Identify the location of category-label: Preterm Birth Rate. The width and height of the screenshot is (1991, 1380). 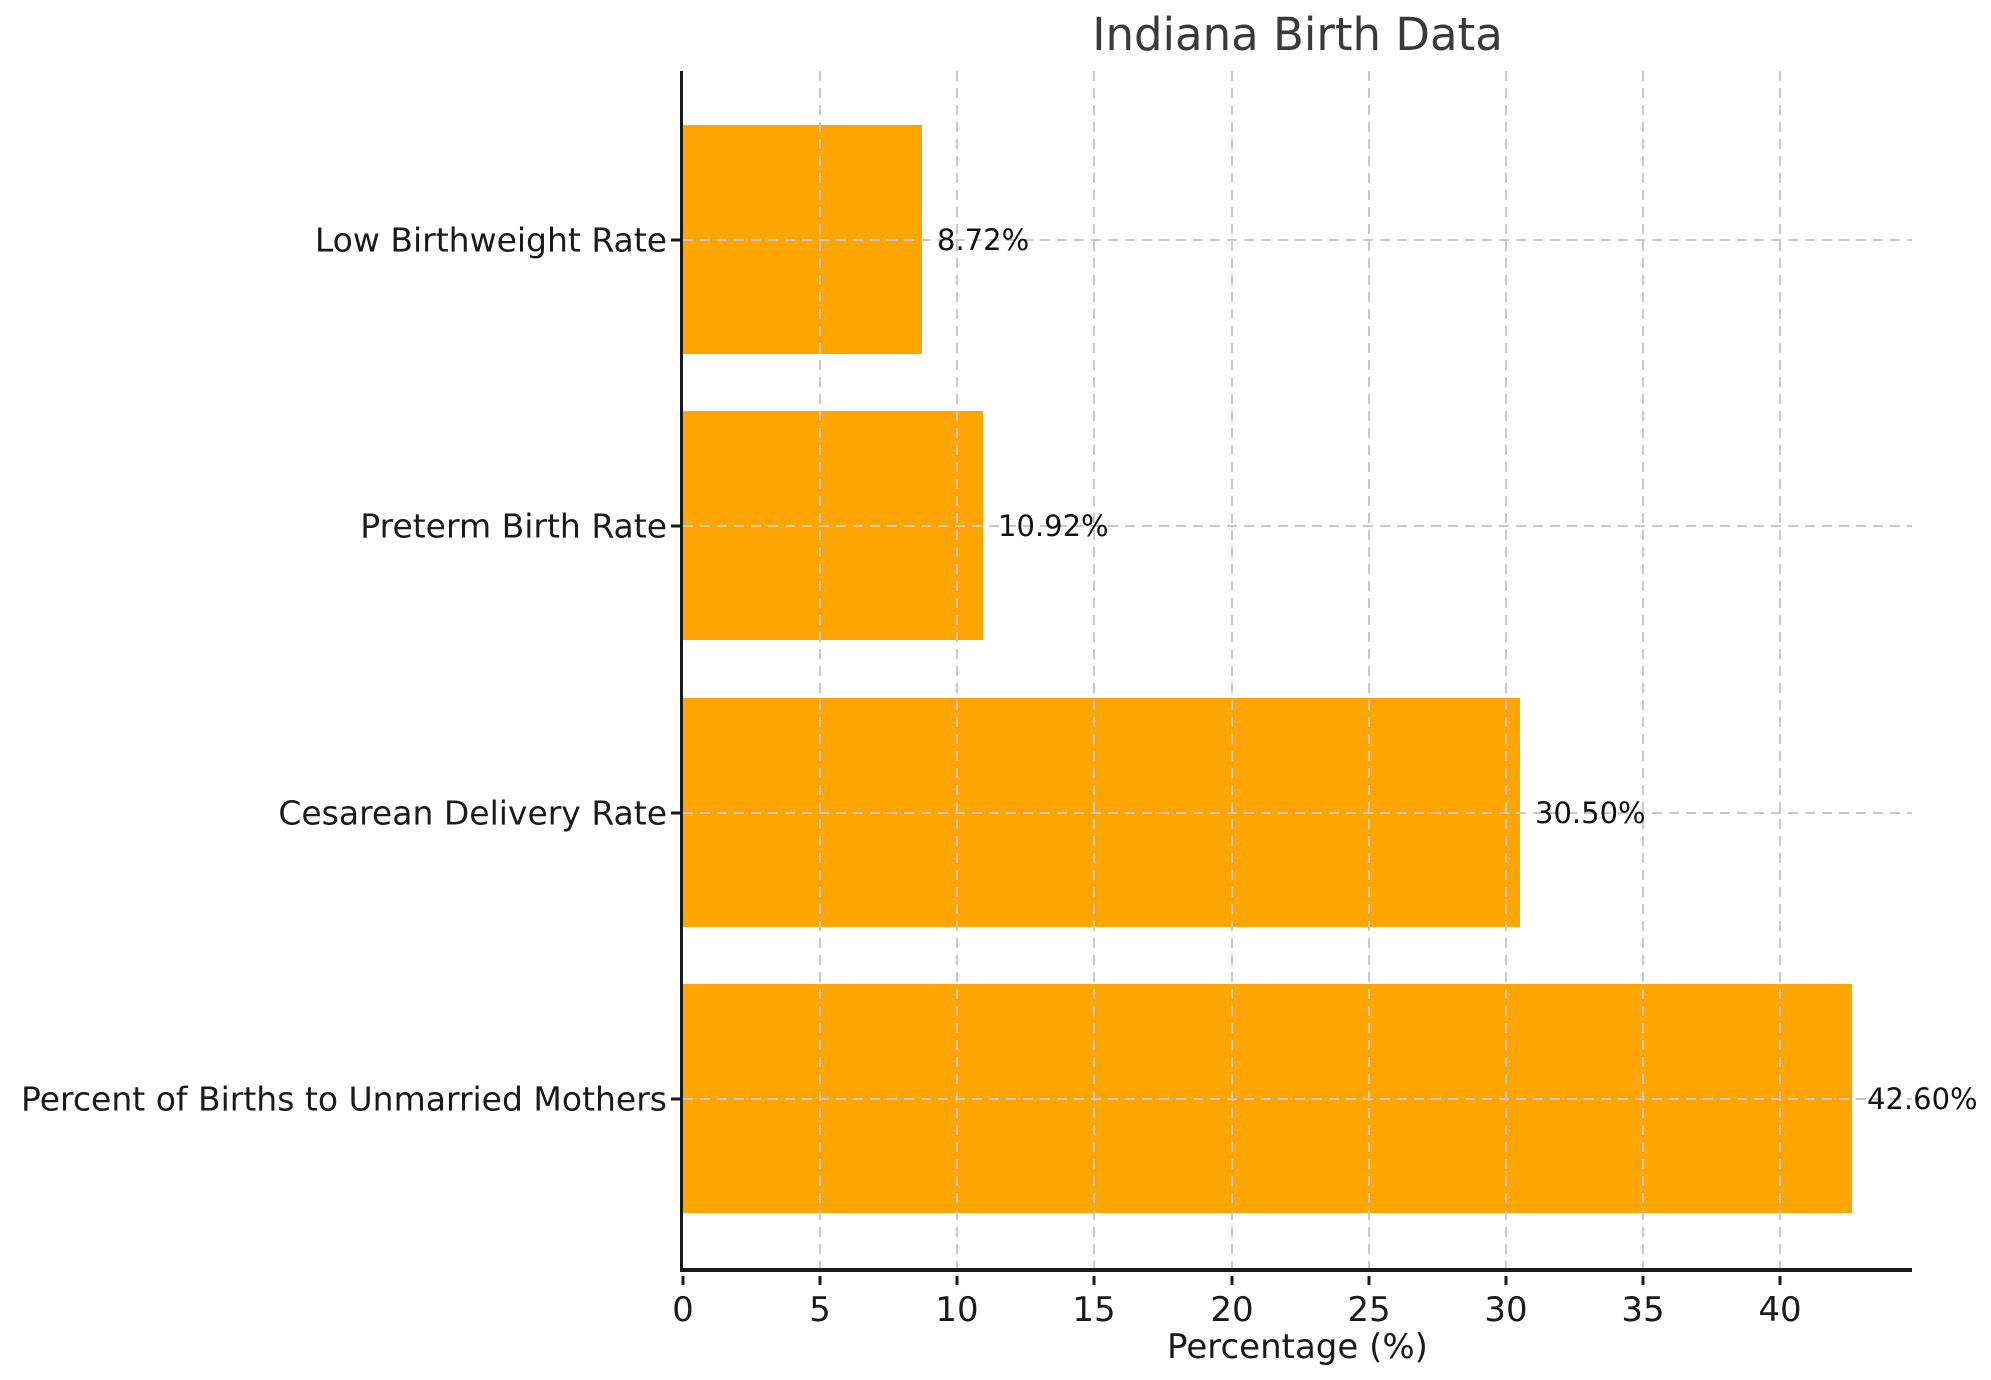
(513, 526).